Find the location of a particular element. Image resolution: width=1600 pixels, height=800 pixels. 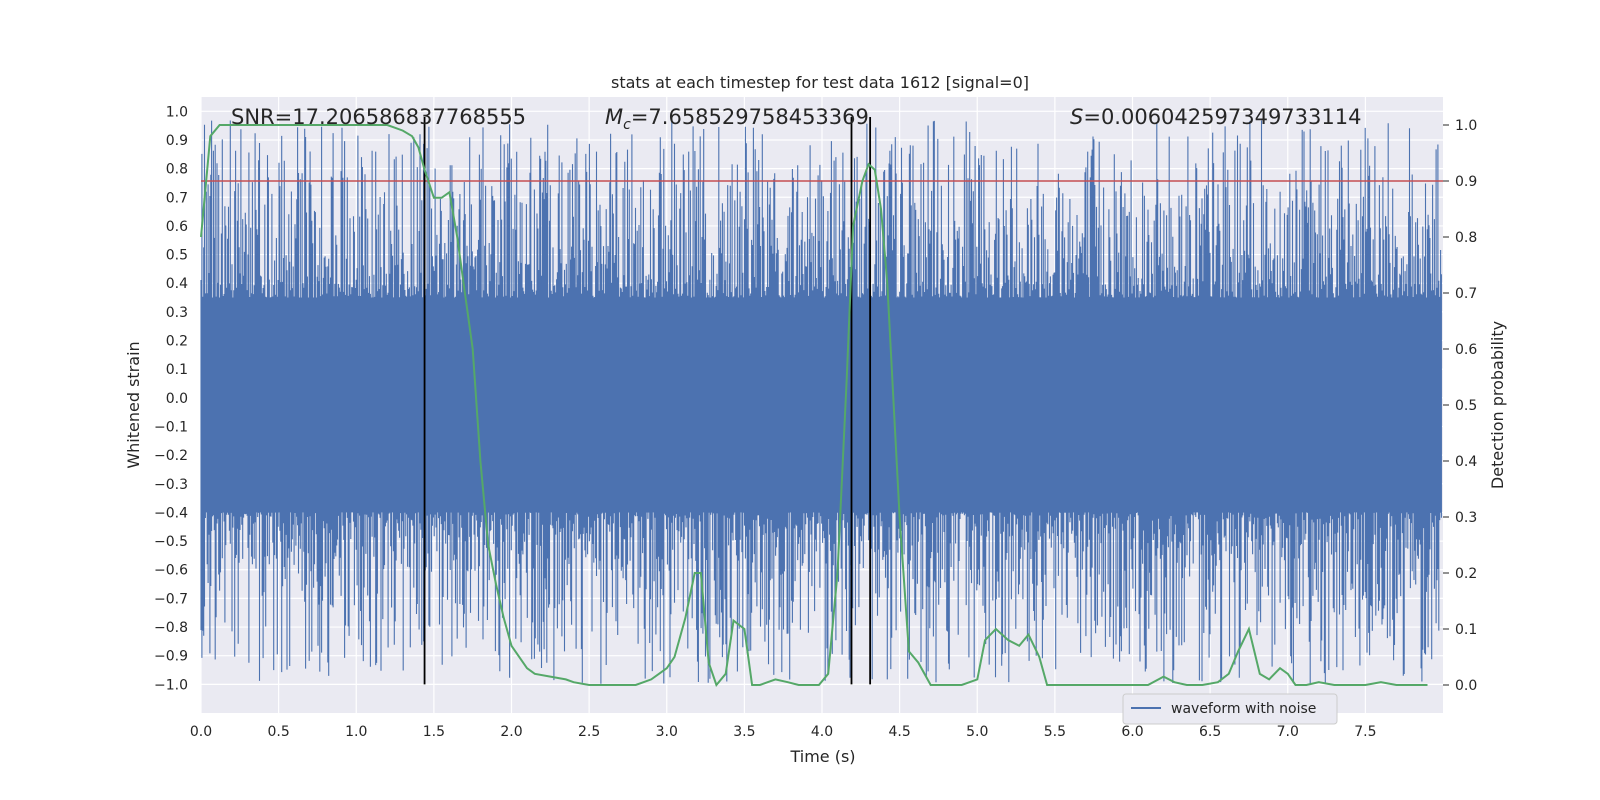

y-tick-label: −1.0 is located at coordinates (171, 685).